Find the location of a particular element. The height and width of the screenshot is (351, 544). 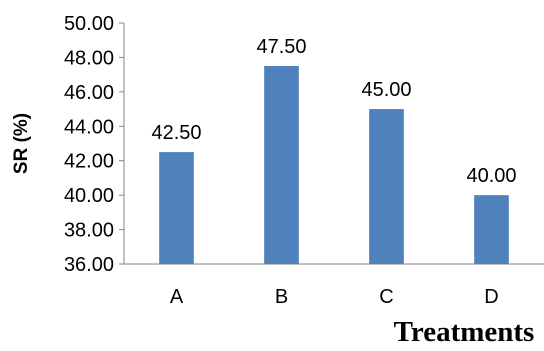

data-label: 40.00 is located at coordinates (491, 176).